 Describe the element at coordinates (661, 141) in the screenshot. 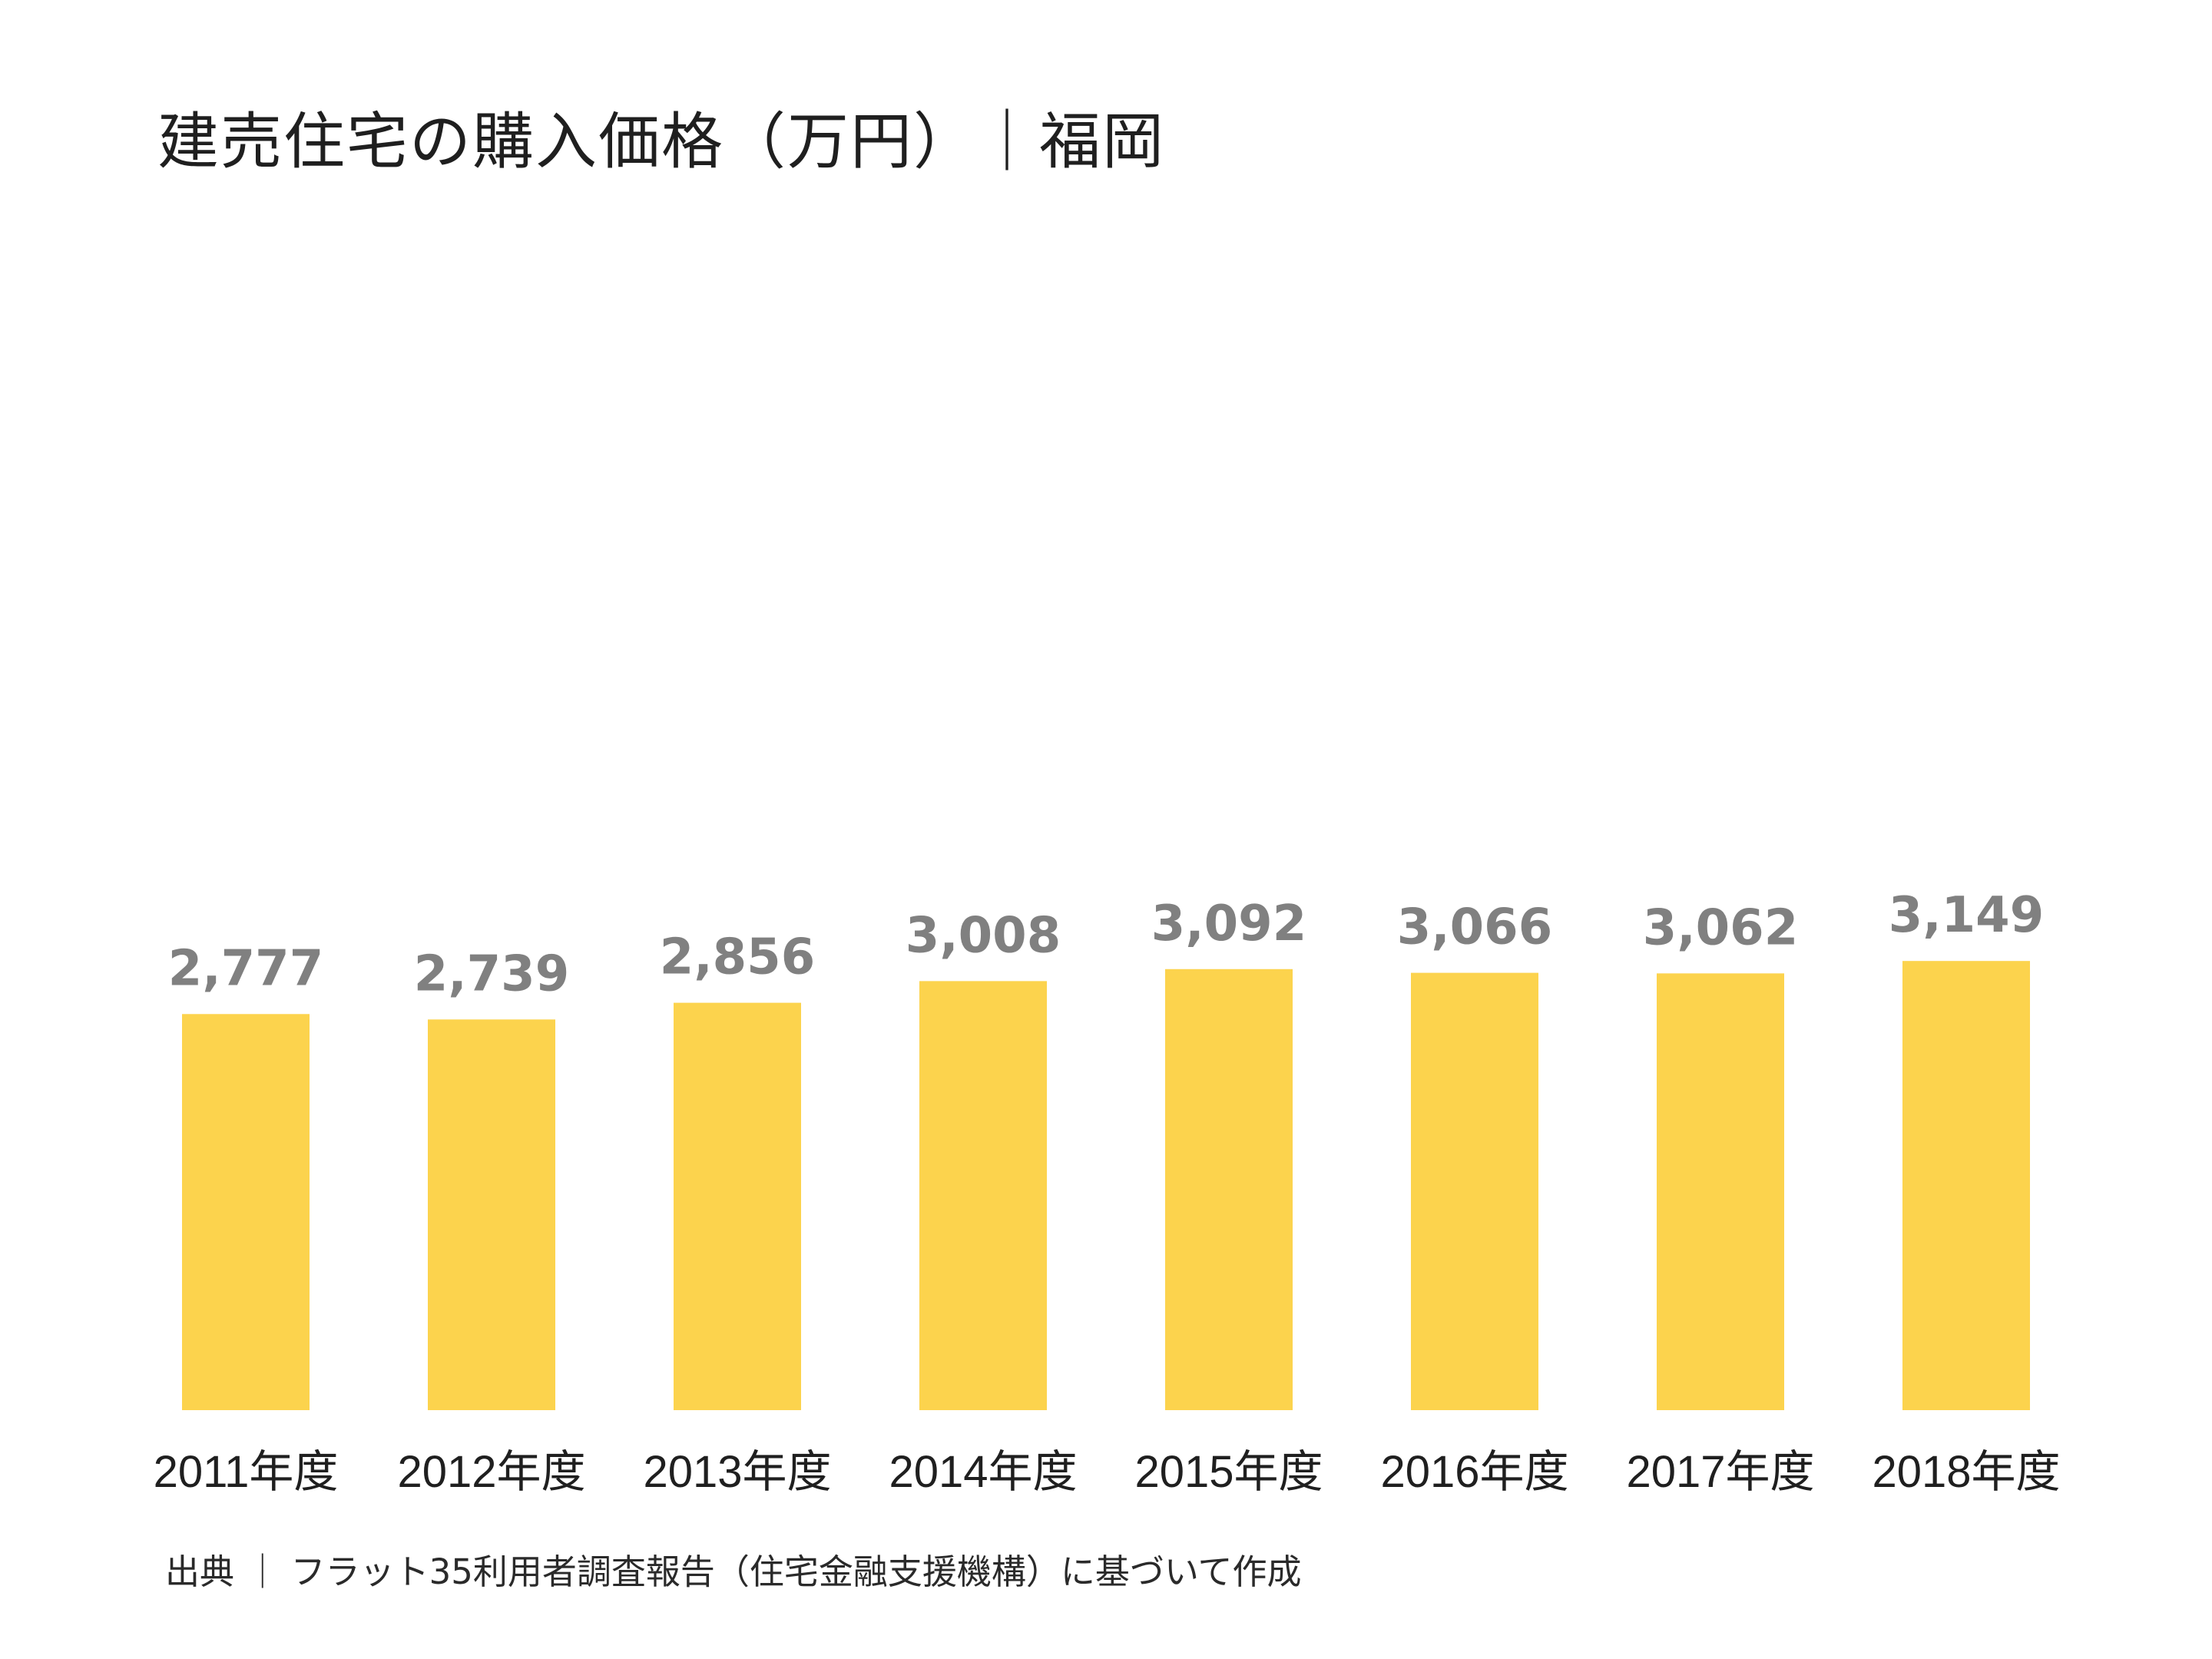

I see `chart-title: 建売住宅の購入価格（万円）｜福岡` at that location.